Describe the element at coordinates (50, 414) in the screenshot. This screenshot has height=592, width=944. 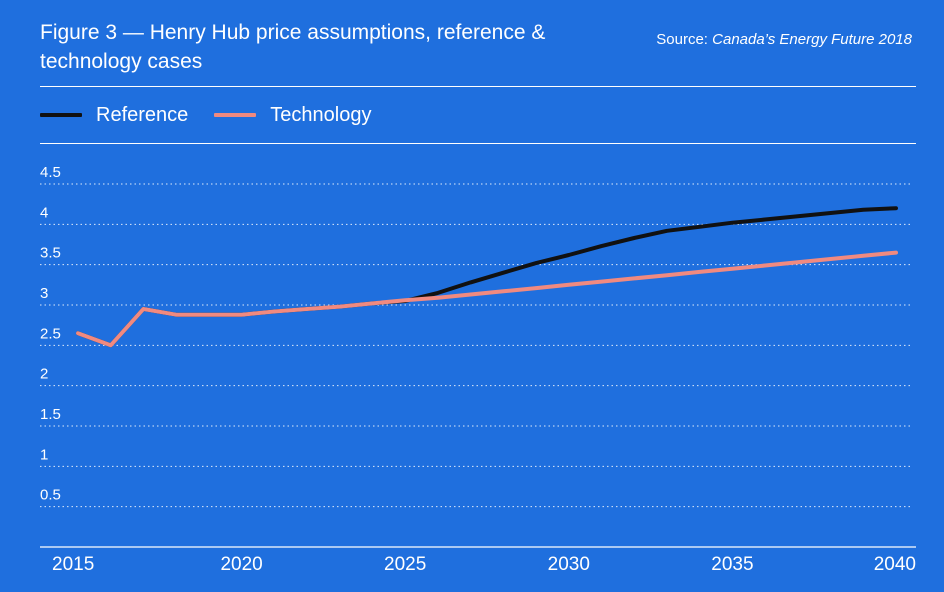
I see `y-tick-label: 1.5` at that location.